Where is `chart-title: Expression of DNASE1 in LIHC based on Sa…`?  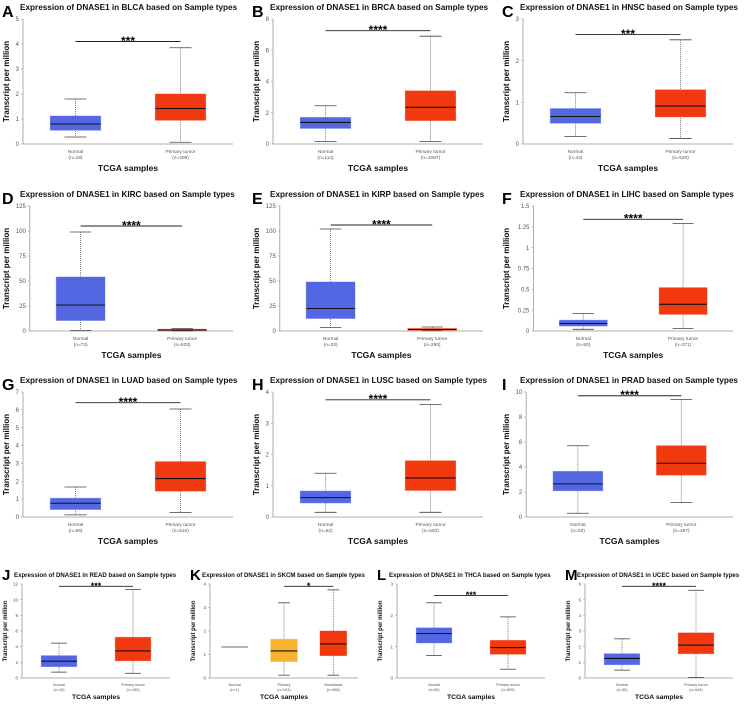 chart-title: Expression of DNASE1 in LIHC based on Sa… is located at coordinates (627, 194).